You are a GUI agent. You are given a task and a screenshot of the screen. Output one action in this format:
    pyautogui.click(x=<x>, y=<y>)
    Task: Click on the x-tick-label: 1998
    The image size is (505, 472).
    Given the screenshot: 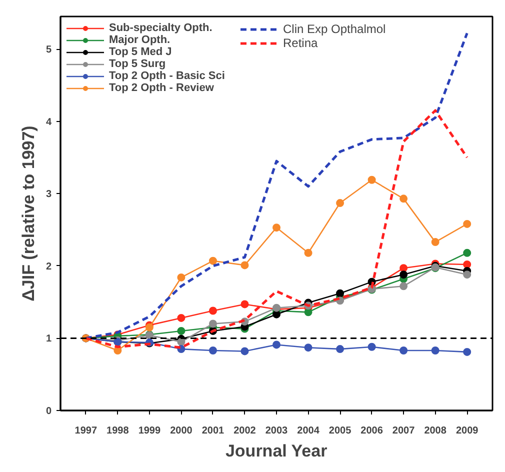 What is the action you would take?
    pyautogui.click(x=118, y=431)
    